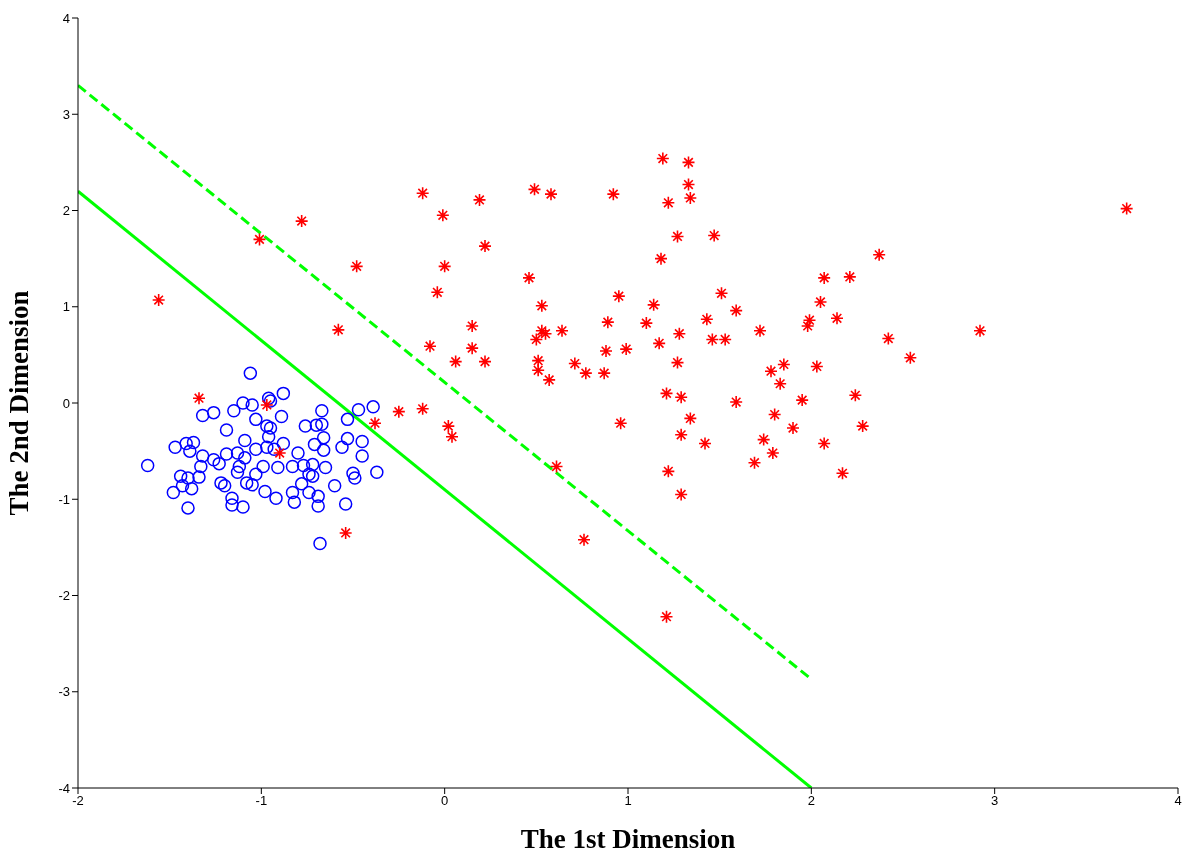  What do you see at coordinates (66, 18) in the screenshot?
I see `y-tick-label: 4` at bounding box center [66, 18].